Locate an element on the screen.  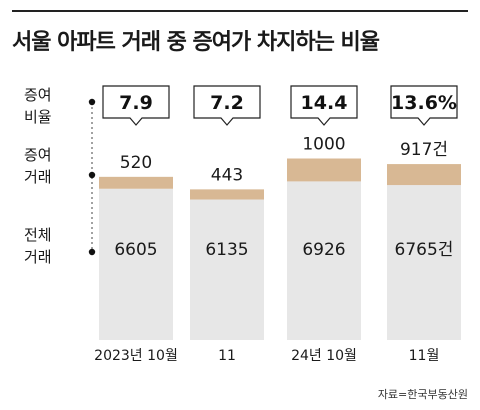
data-label-total: 6135 is located at coordinates (226, 250).